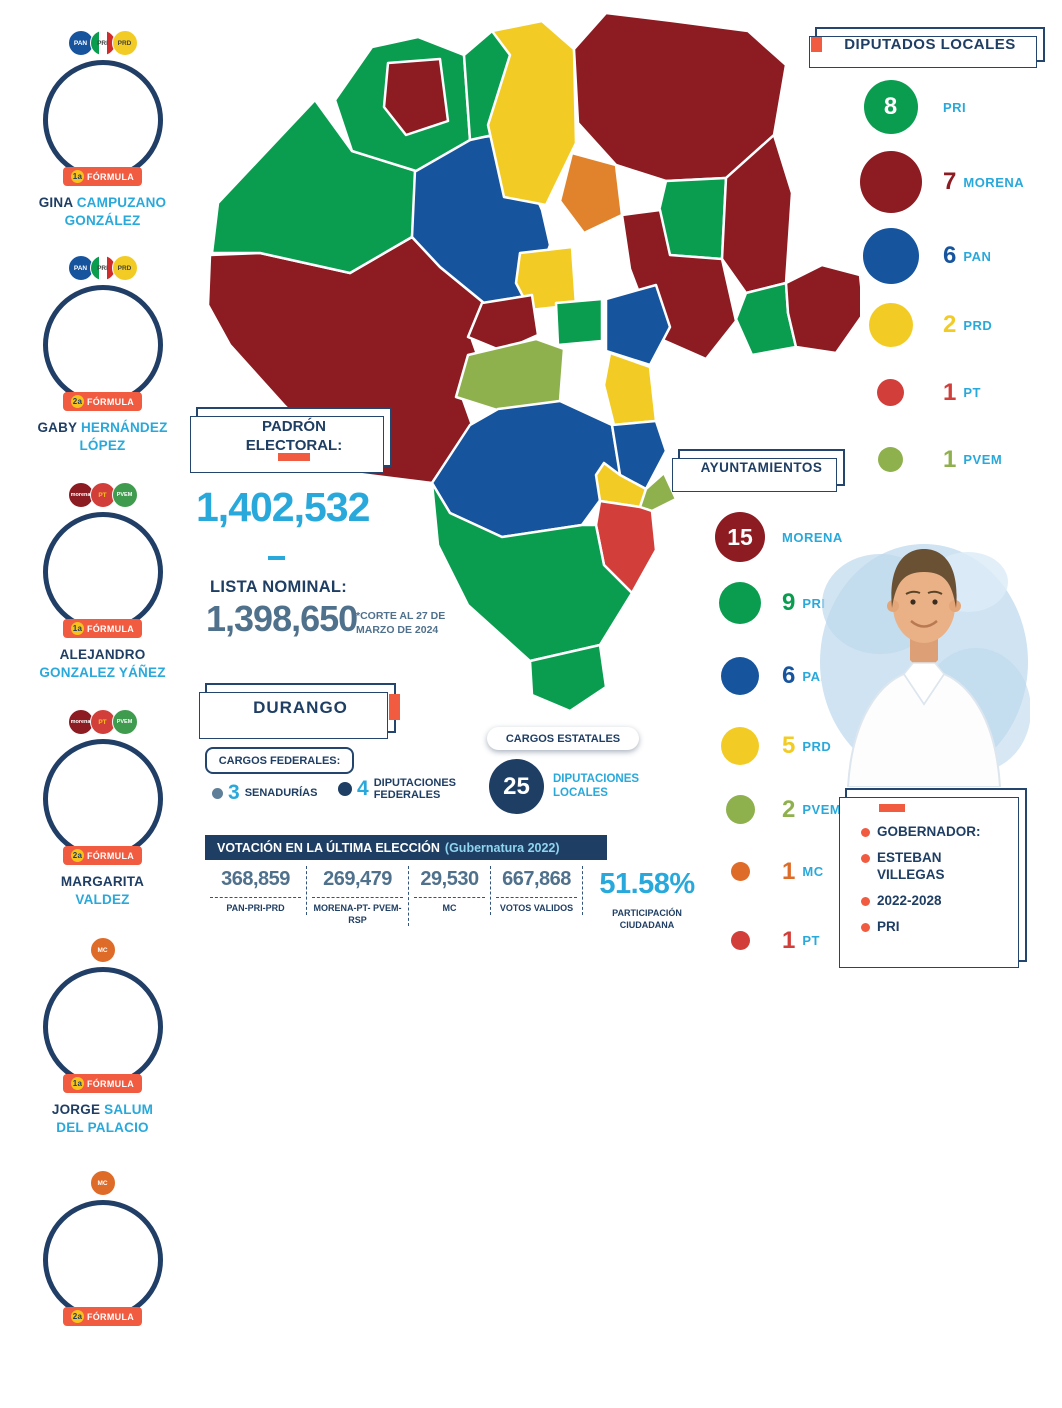 The image size is (1062, 1408). Describe the element at coordinates (950, 392) in the screenshot. I see `party-count: 1` at that location.